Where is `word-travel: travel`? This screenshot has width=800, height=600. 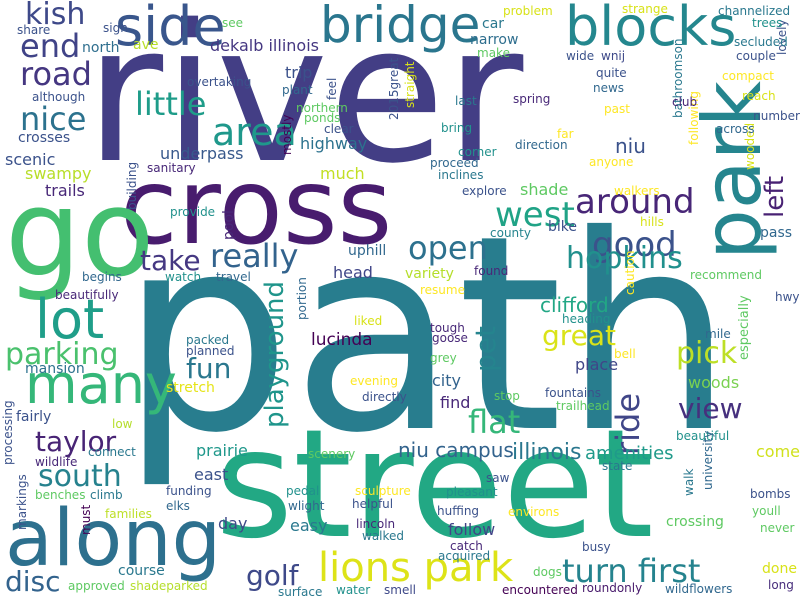
word-travel: travel is located at coordinates (233, 277).